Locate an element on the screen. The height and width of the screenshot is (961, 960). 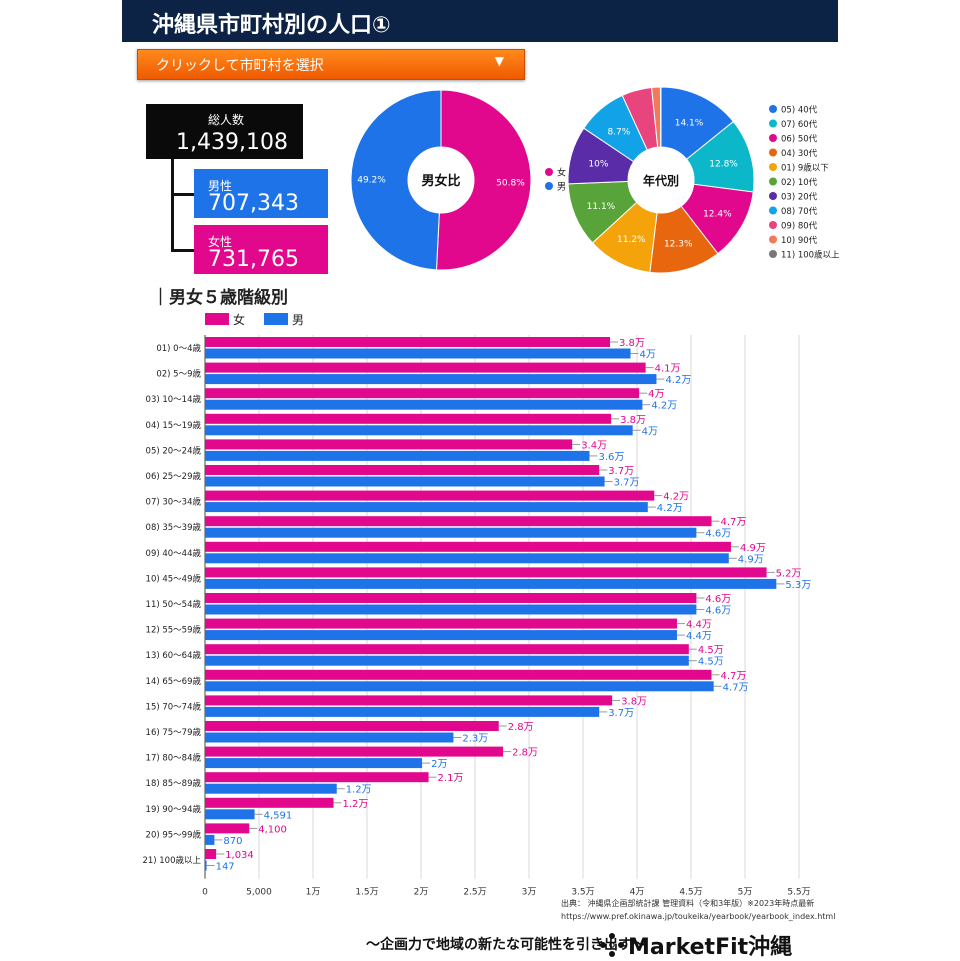
pie-slice-label-0: 50.8% is located at coordinates (510, 184).